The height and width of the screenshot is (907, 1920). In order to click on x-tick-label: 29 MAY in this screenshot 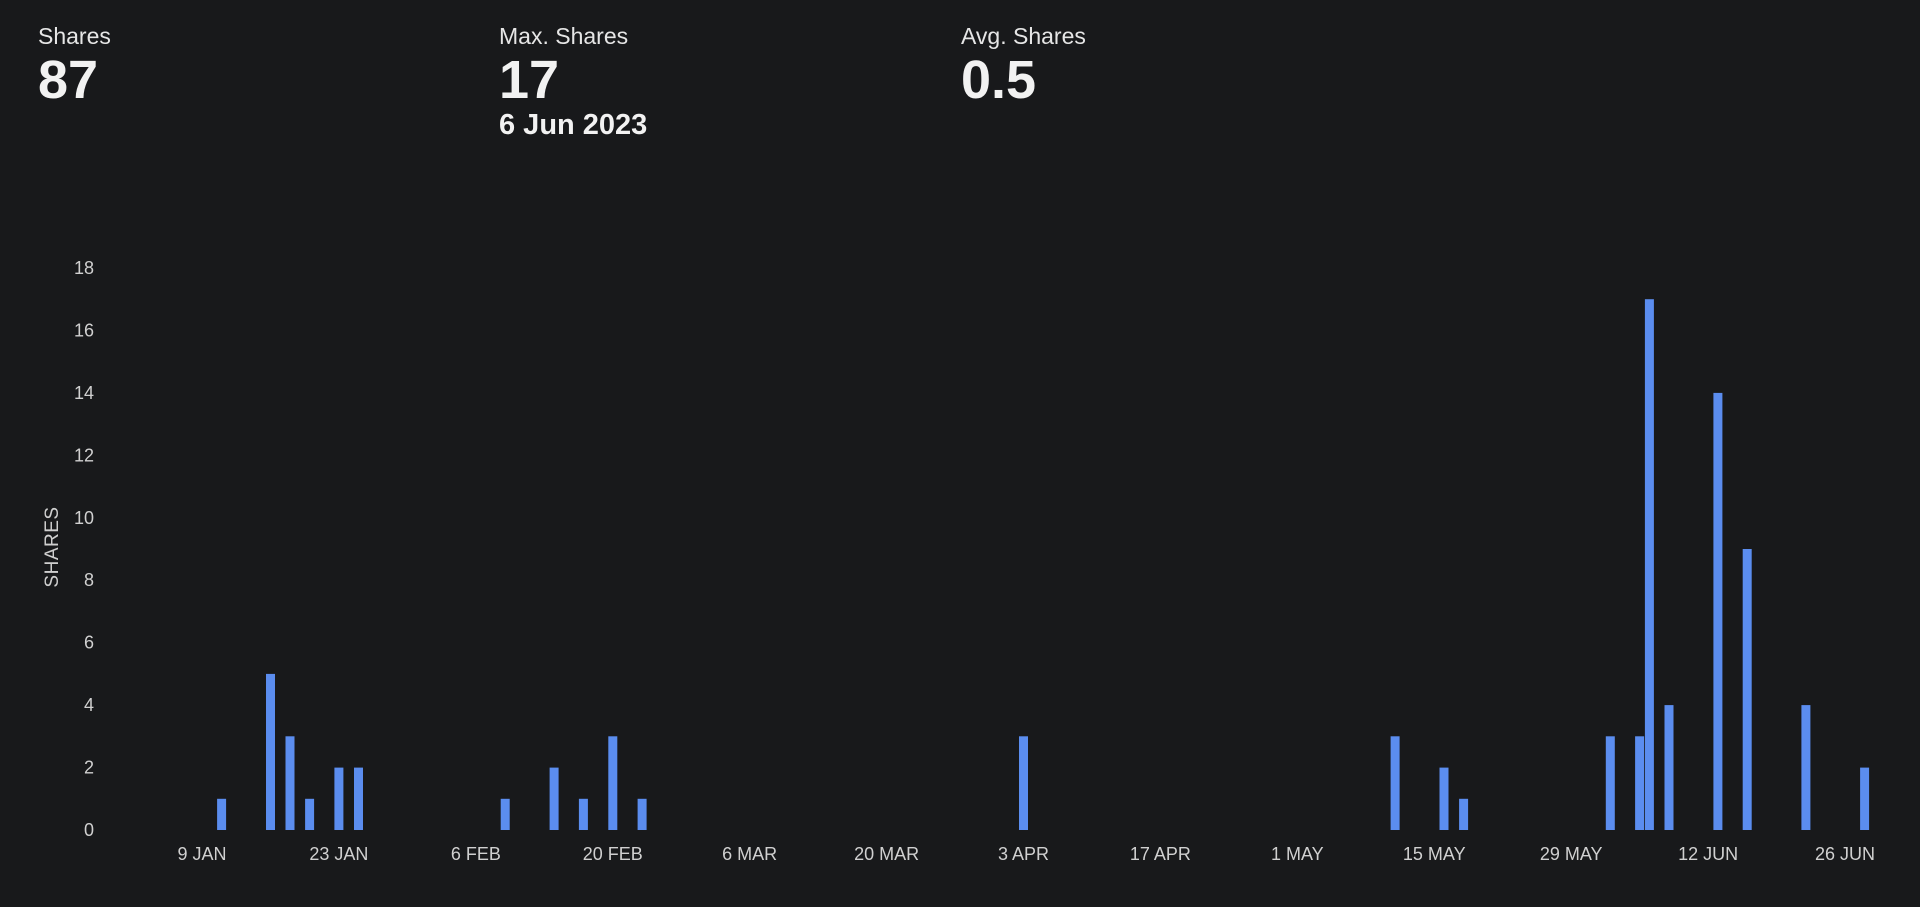, I will do `click(1571, 854)`.